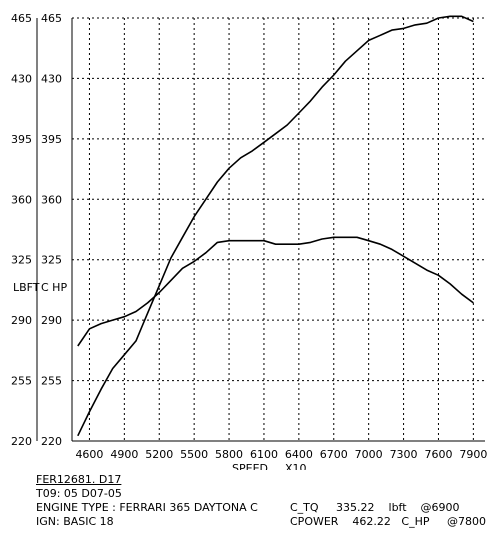  I want to click on y-tick-label-left: 465, so click(21, 18).